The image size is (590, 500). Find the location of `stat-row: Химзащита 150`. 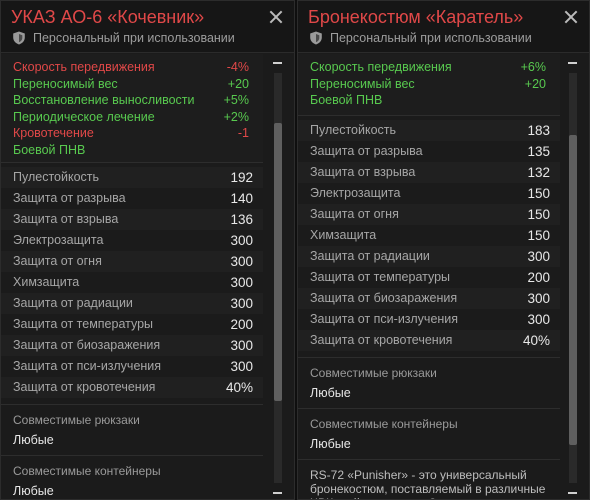

stat-row: Химзащита 150 is located at coordinates (429, 235).